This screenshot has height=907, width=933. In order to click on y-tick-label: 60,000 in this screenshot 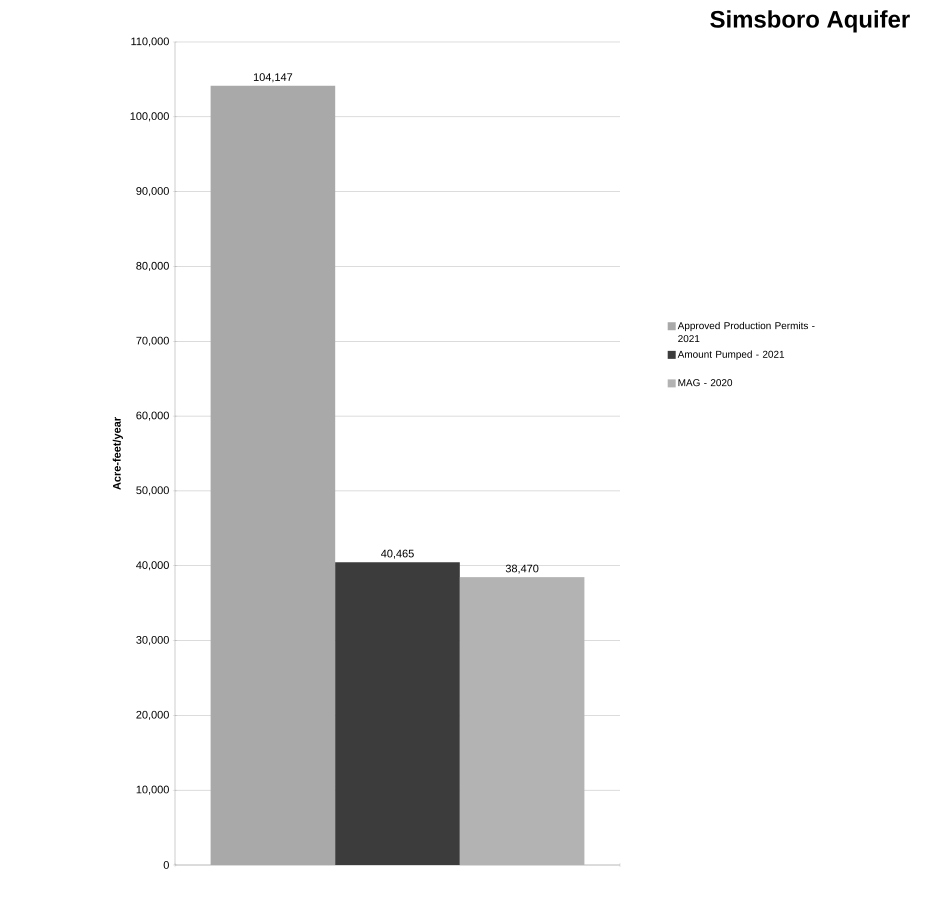, I will do `click(152, 416)`.